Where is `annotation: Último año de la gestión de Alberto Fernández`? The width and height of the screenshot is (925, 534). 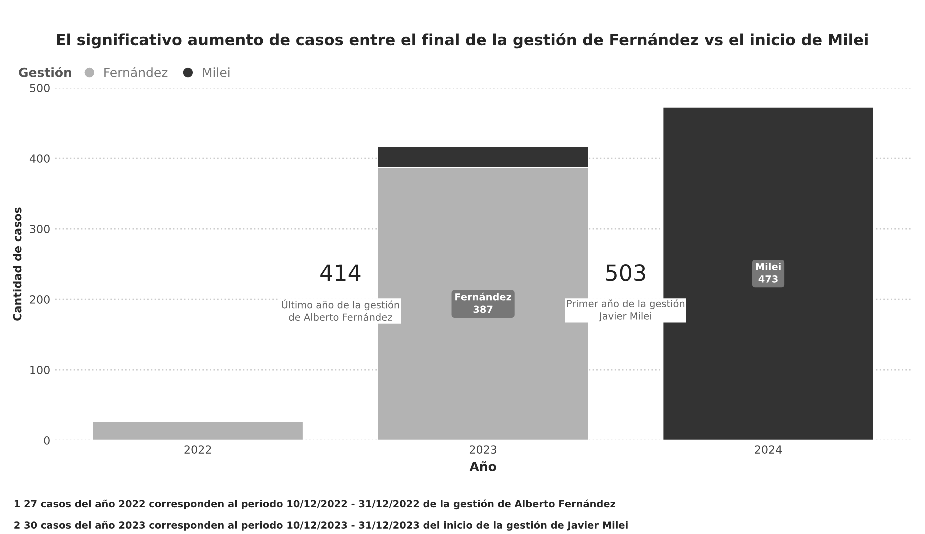 annotation: Último año de la gestión de Alberto Fernández is located at coordinates (341, 311).